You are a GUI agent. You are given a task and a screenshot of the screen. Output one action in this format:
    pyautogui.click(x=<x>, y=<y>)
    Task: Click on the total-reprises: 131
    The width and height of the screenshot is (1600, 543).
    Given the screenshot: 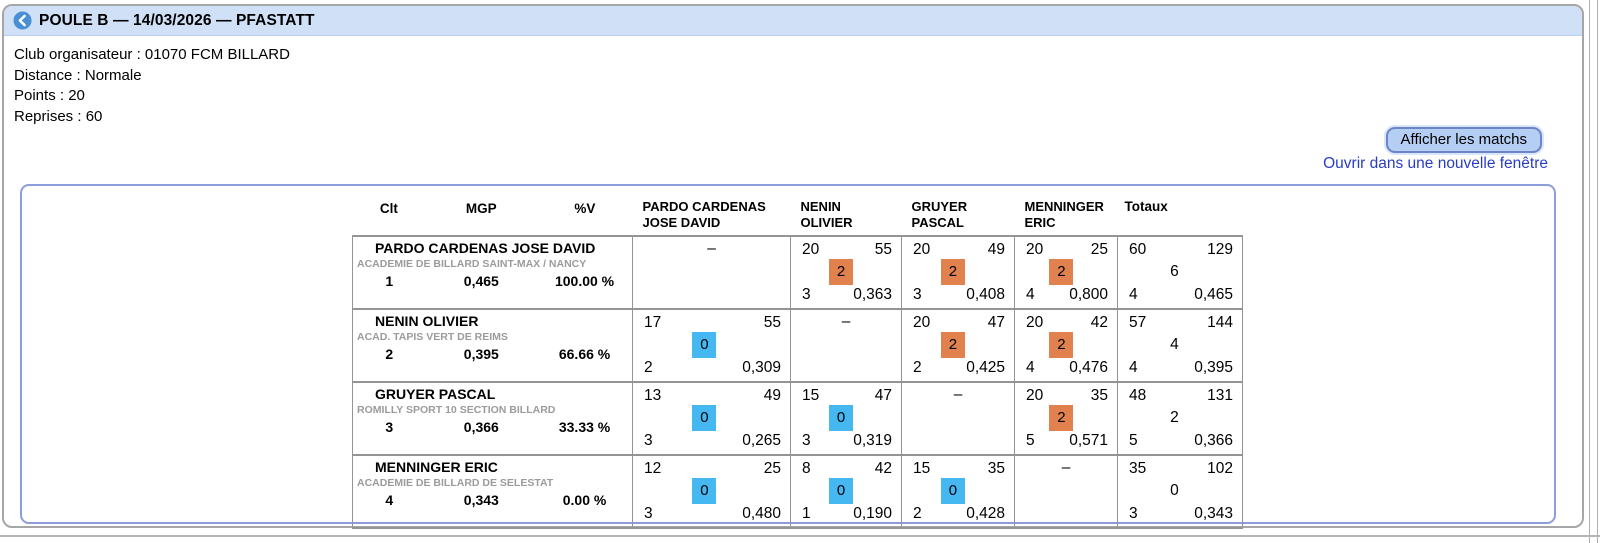 What is the action you would take?
    pyautogui.click(x=1220, y=395)
    